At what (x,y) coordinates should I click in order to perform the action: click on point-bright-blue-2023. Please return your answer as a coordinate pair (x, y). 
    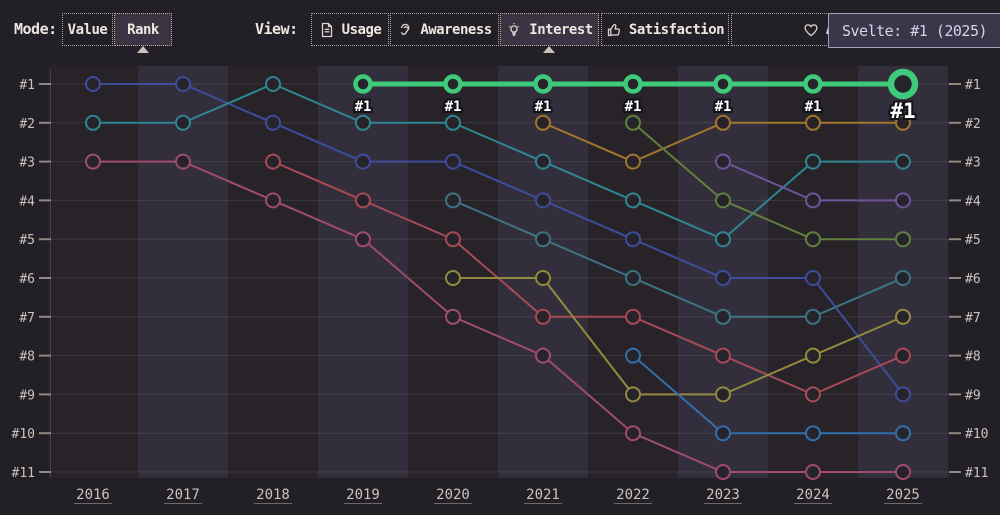
    Looking at the image, I should click on (723, 433).